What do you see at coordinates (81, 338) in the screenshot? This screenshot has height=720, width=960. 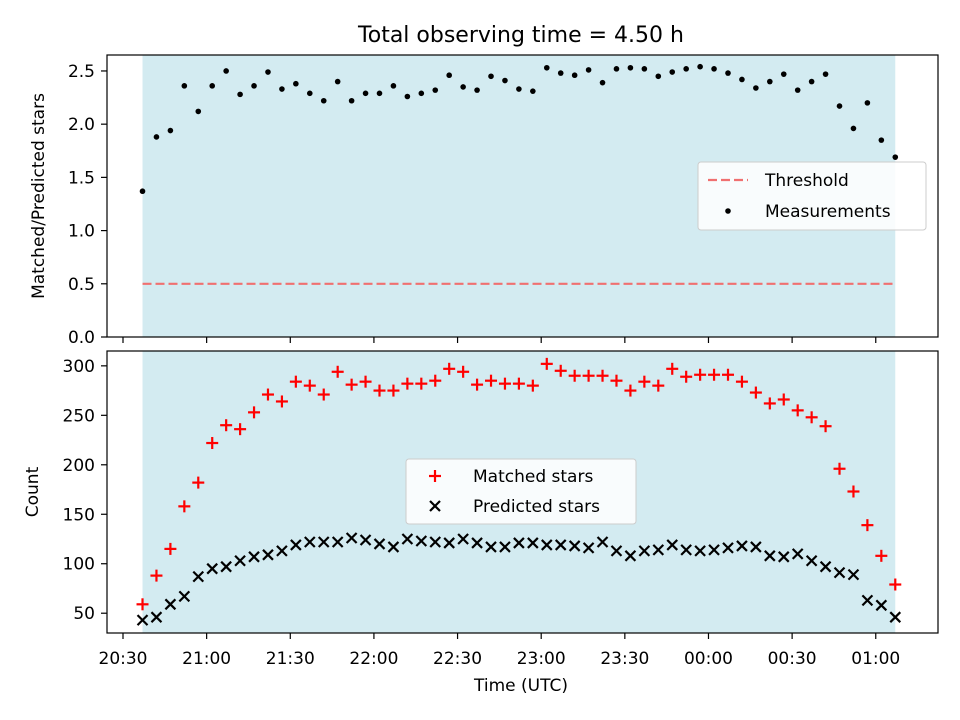 I see `top-y-tick-label: 0.0` at bounding box center [81, 338].